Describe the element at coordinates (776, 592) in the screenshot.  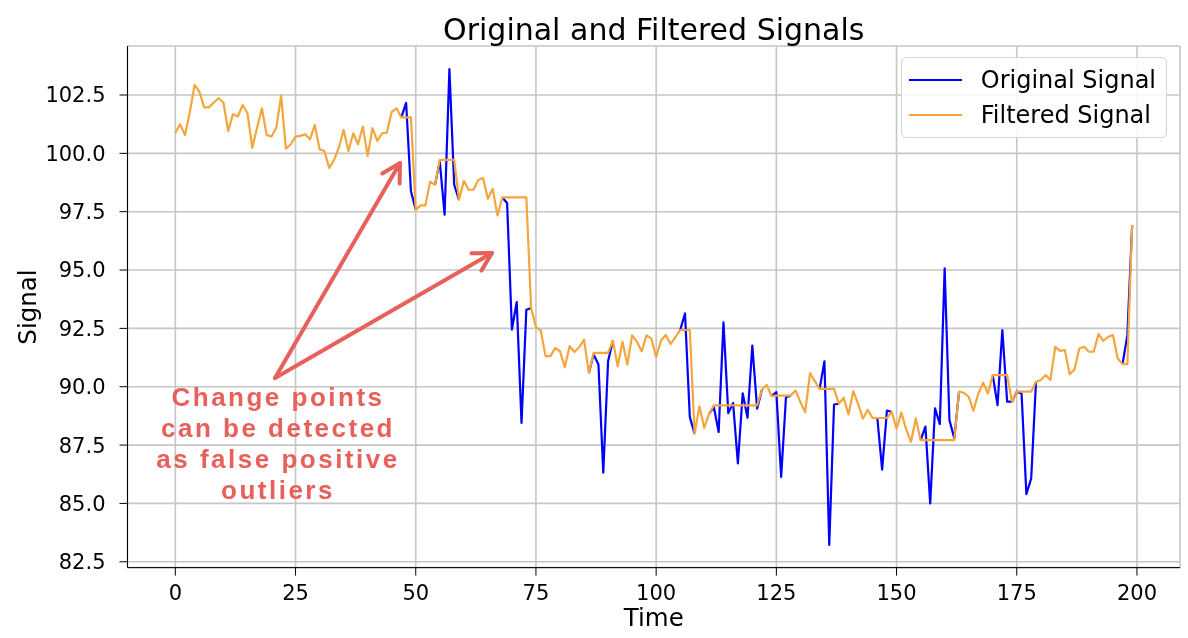
I see `x-tick-label: 125` at that location.